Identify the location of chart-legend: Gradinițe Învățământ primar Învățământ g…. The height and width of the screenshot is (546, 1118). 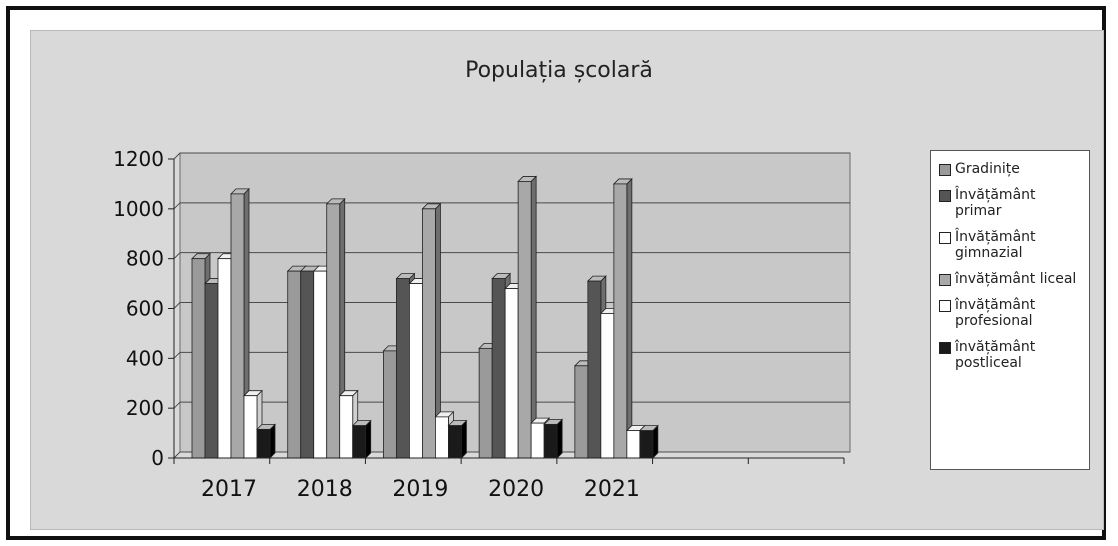
(1010, 310).